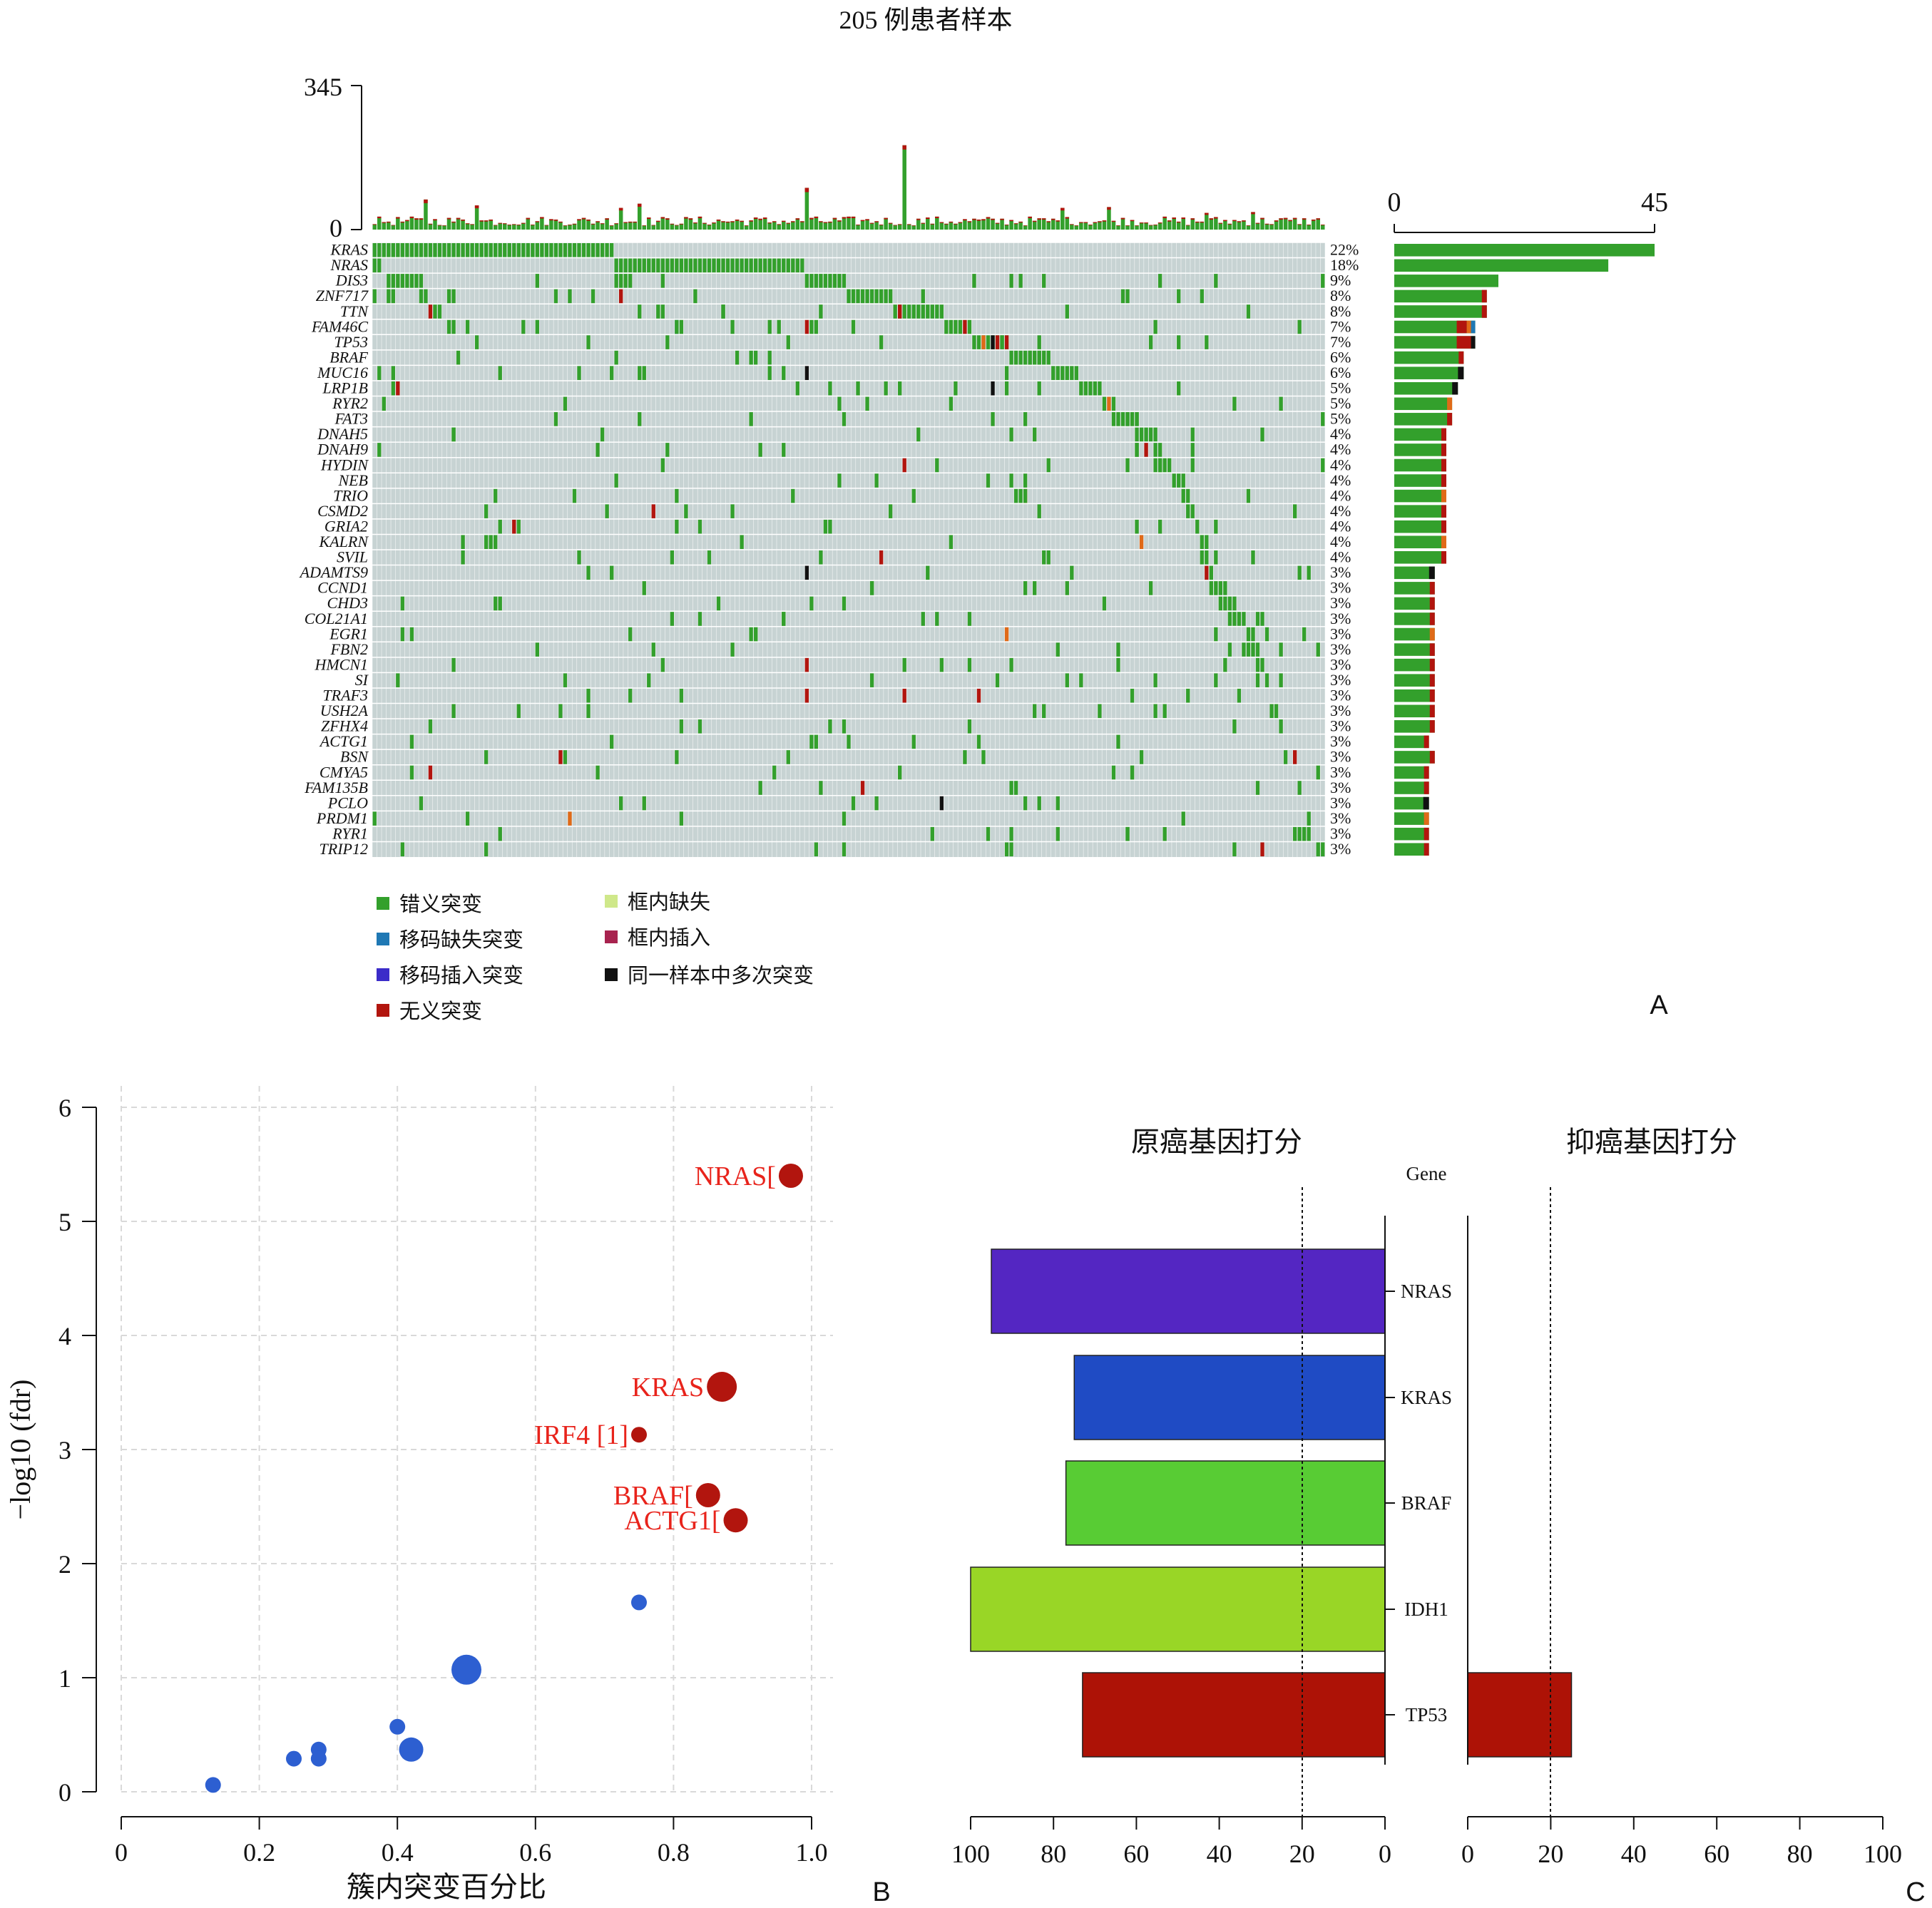 The width and height of the screenshot is (1932, 1908). What do you see at coordinates (345, 695) in the screenshot?
I see `gene-label: TRAF3` at bounding box center [345, 695].